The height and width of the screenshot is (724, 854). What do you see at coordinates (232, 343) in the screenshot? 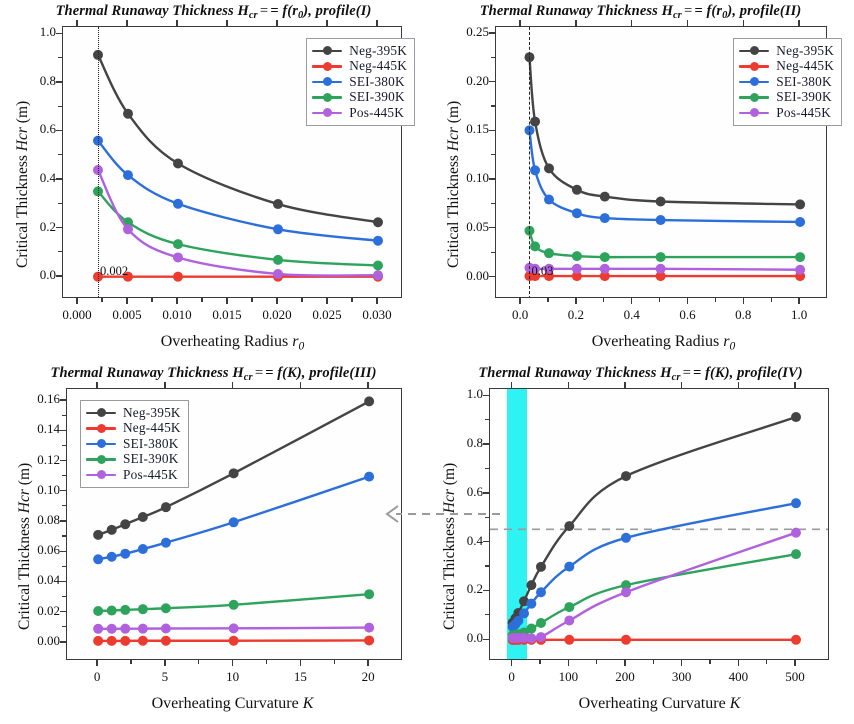
I see `x-axis-label-I: Overheating Radius r0` at bounding box center [232, 343].